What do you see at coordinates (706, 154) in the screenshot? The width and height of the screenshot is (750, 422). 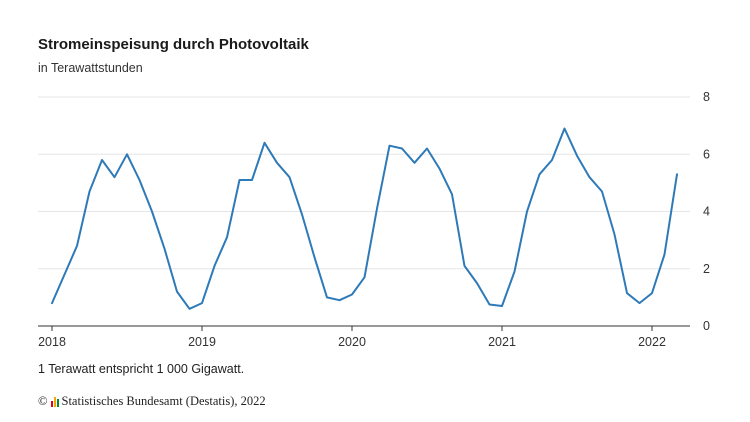 I see `y-tick-label: 6` at bounding box center [706, 154].